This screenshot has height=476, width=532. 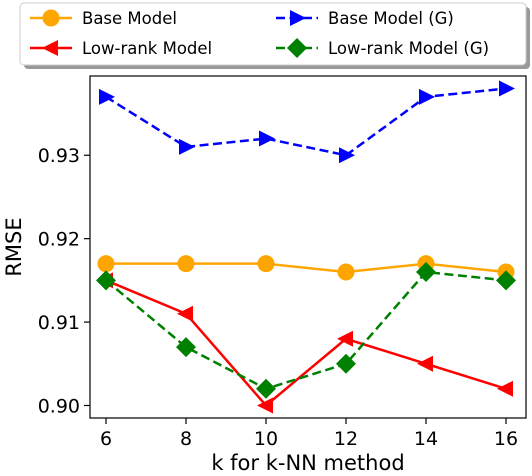 What do you see at coordinates (346, 439) in the screenshot?
I see `x-tick-label-3: 12` at bounding box center [346, 439].